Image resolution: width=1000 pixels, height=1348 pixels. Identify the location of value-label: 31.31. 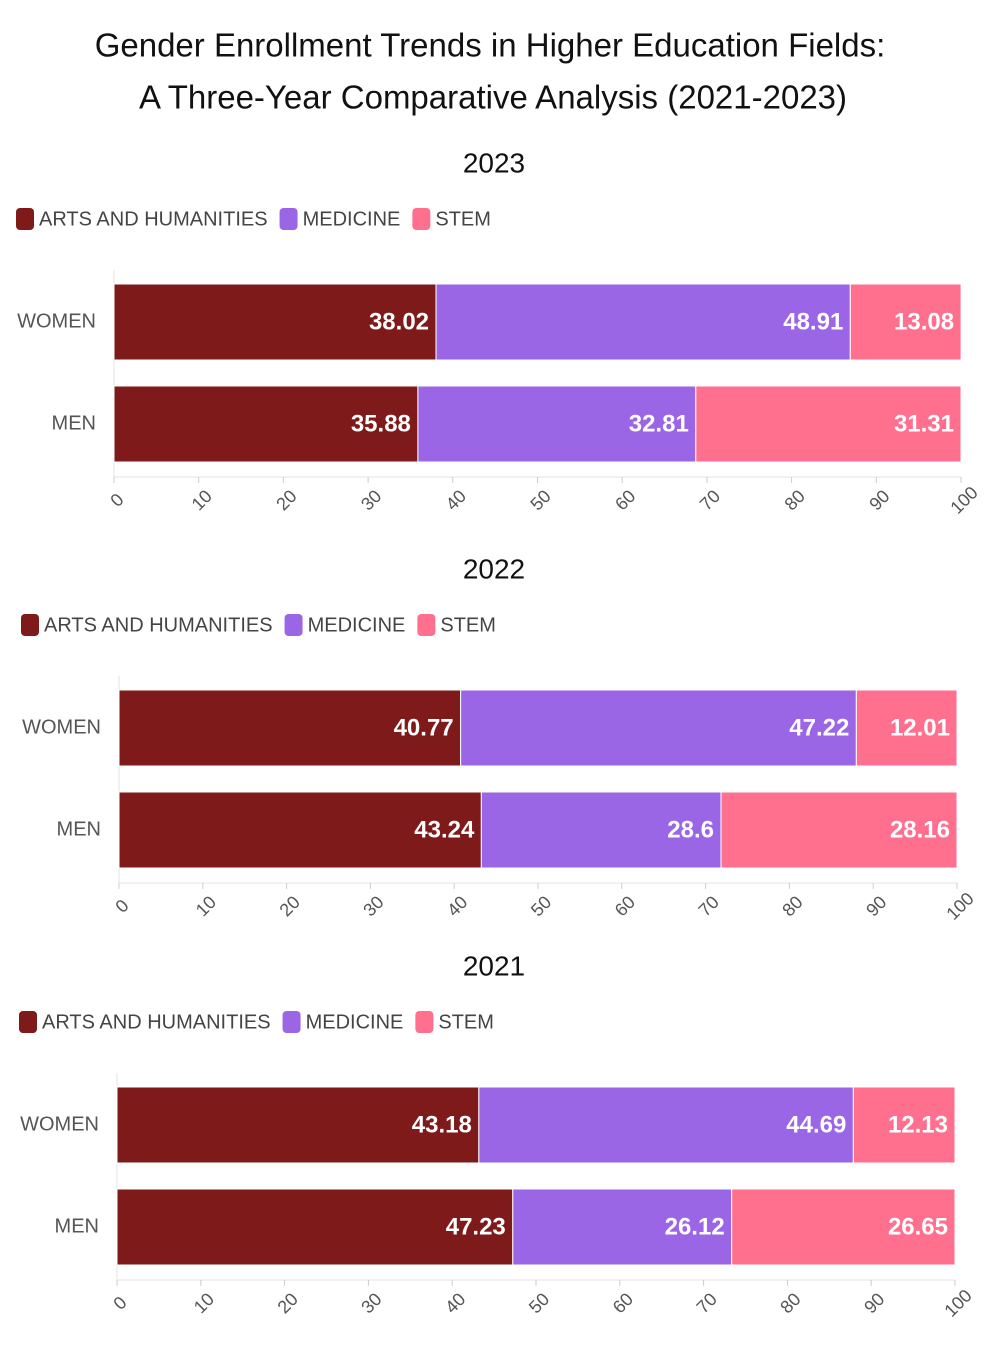
(924, 423).